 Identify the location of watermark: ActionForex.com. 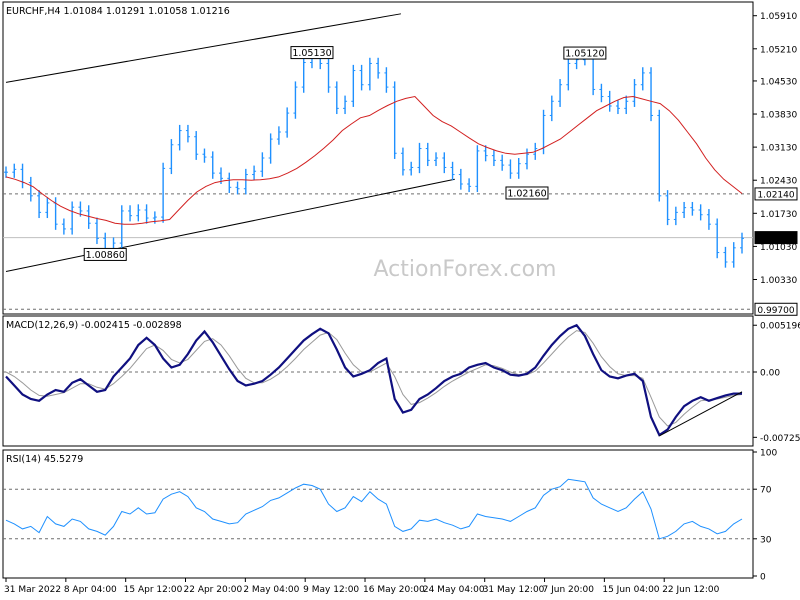
(465, 269).